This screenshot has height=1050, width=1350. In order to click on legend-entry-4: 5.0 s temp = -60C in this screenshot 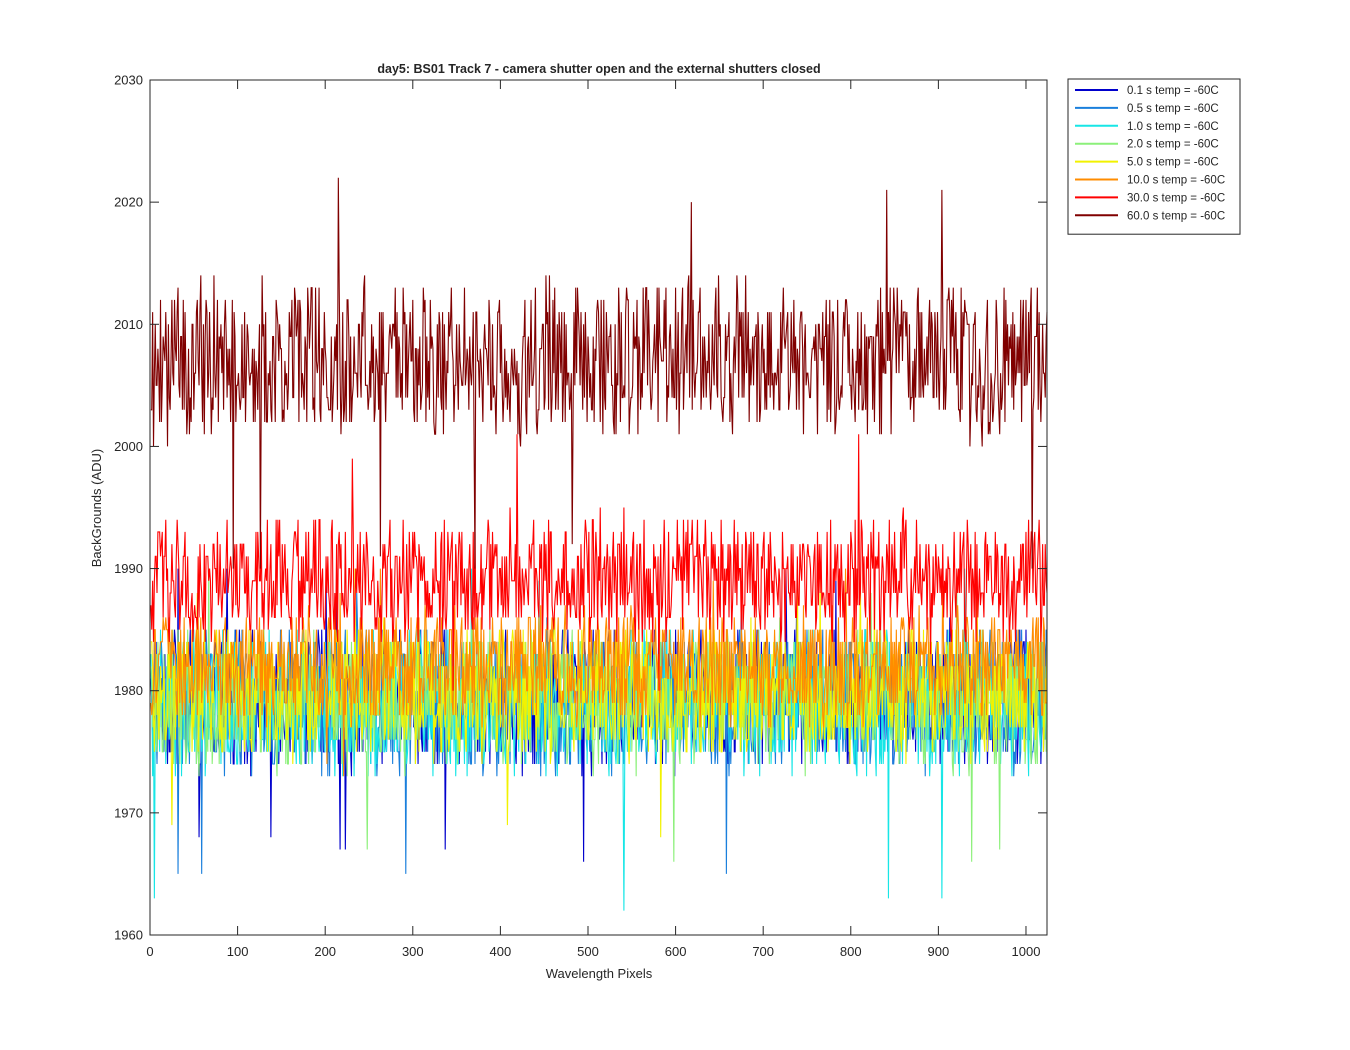, I will do `click(1173, 163)`.